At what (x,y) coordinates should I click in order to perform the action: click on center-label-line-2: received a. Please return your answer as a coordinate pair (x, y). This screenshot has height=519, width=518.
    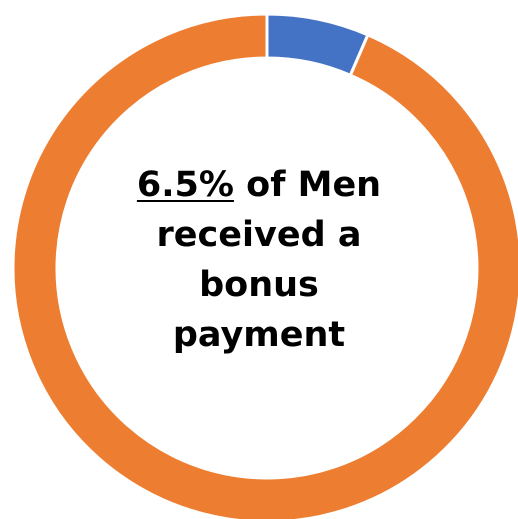
    Looking at the image, I should click on (259, 235).